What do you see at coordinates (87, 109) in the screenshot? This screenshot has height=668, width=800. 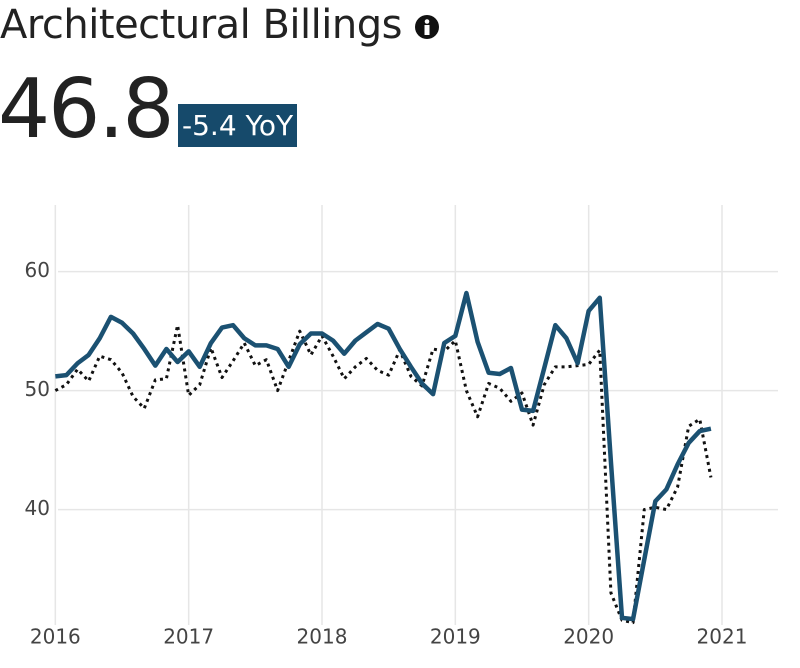 I see `headline-value: 46.8` at bounding box center [87, 109].